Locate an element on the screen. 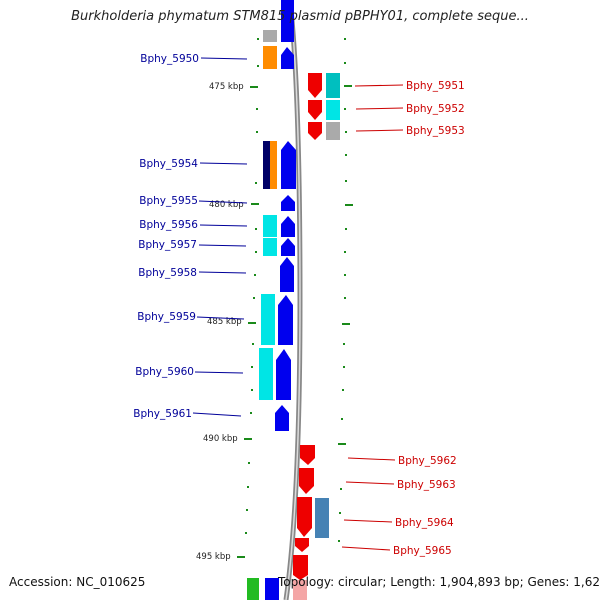  gene-label-bphy-5961: Bphy_5961 is located at coordinates (162, 414).